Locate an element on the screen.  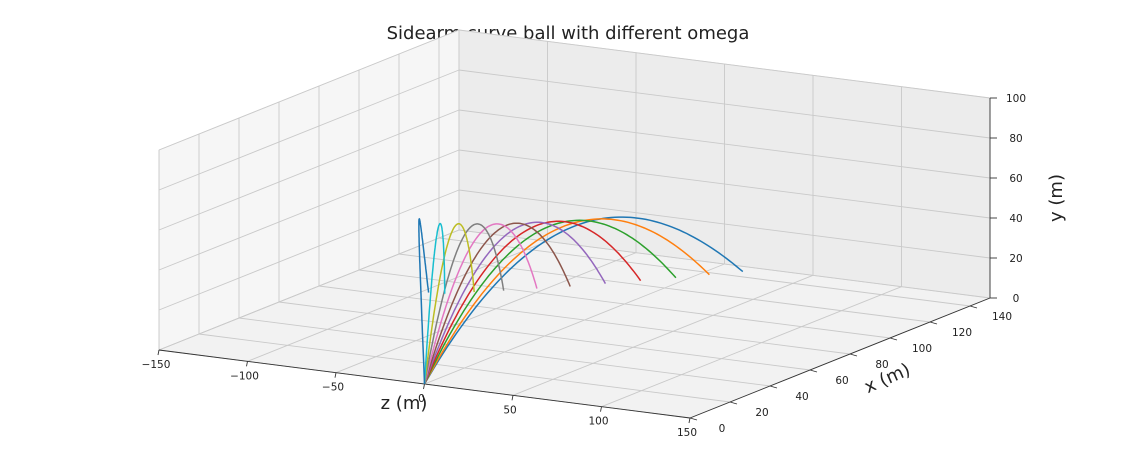
y-tick-label: 100 is located at coordinates (1016, 99).